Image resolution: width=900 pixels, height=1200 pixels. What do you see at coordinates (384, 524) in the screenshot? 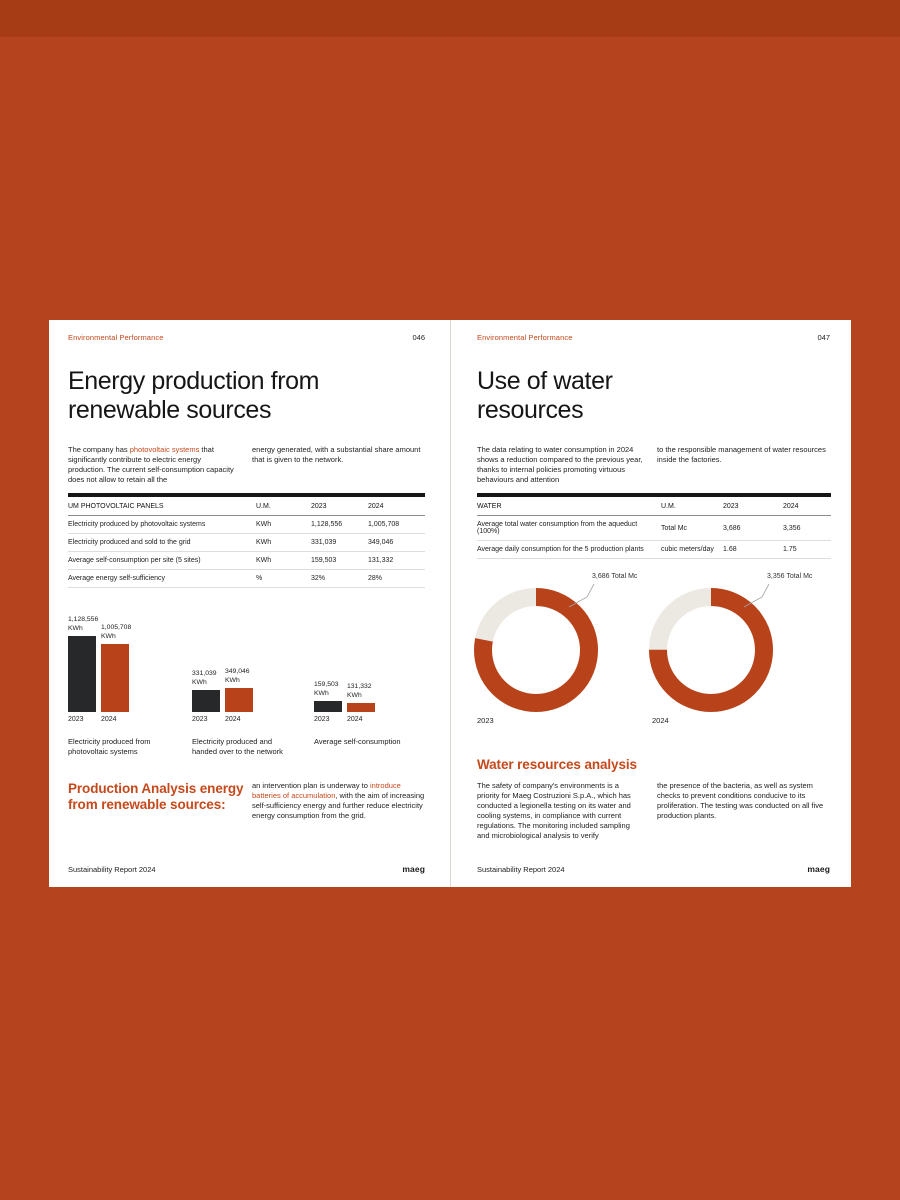
I see `table-cell: 1,005,708` at bounding box center [384, 524].